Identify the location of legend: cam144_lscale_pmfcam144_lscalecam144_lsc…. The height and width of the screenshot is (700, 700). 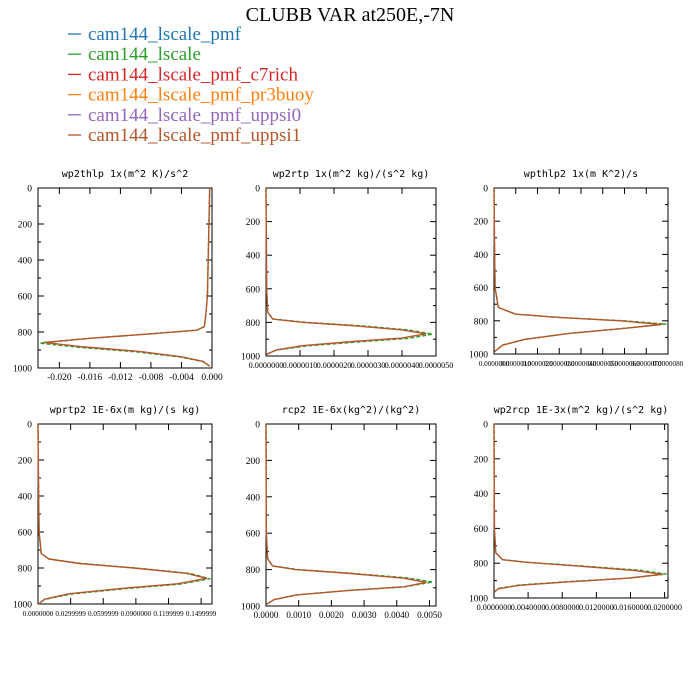
(191, 85).